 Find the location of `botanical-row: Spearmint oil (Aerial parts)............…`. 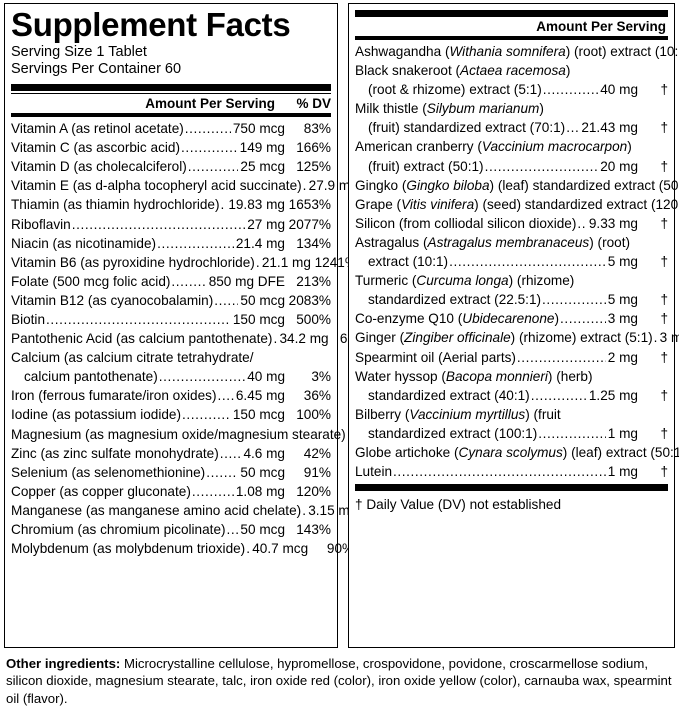

botanical-row: Spearmint oil (Aerial parts)............… is located at coordinates (511, 357).